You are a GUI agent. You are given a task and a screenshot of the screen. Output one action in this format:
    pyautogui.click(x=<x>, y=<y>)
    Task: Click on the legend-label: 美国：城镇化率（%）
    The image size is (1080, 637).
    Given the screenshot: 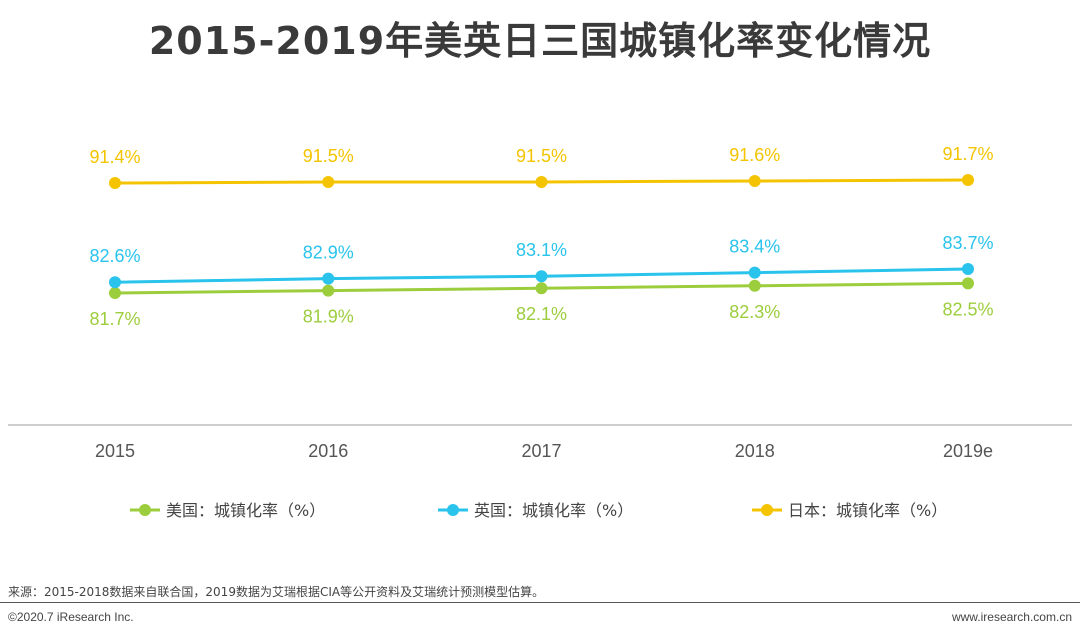 What is the action you would take?
    pyautogui.click(x=245, y=510)
    